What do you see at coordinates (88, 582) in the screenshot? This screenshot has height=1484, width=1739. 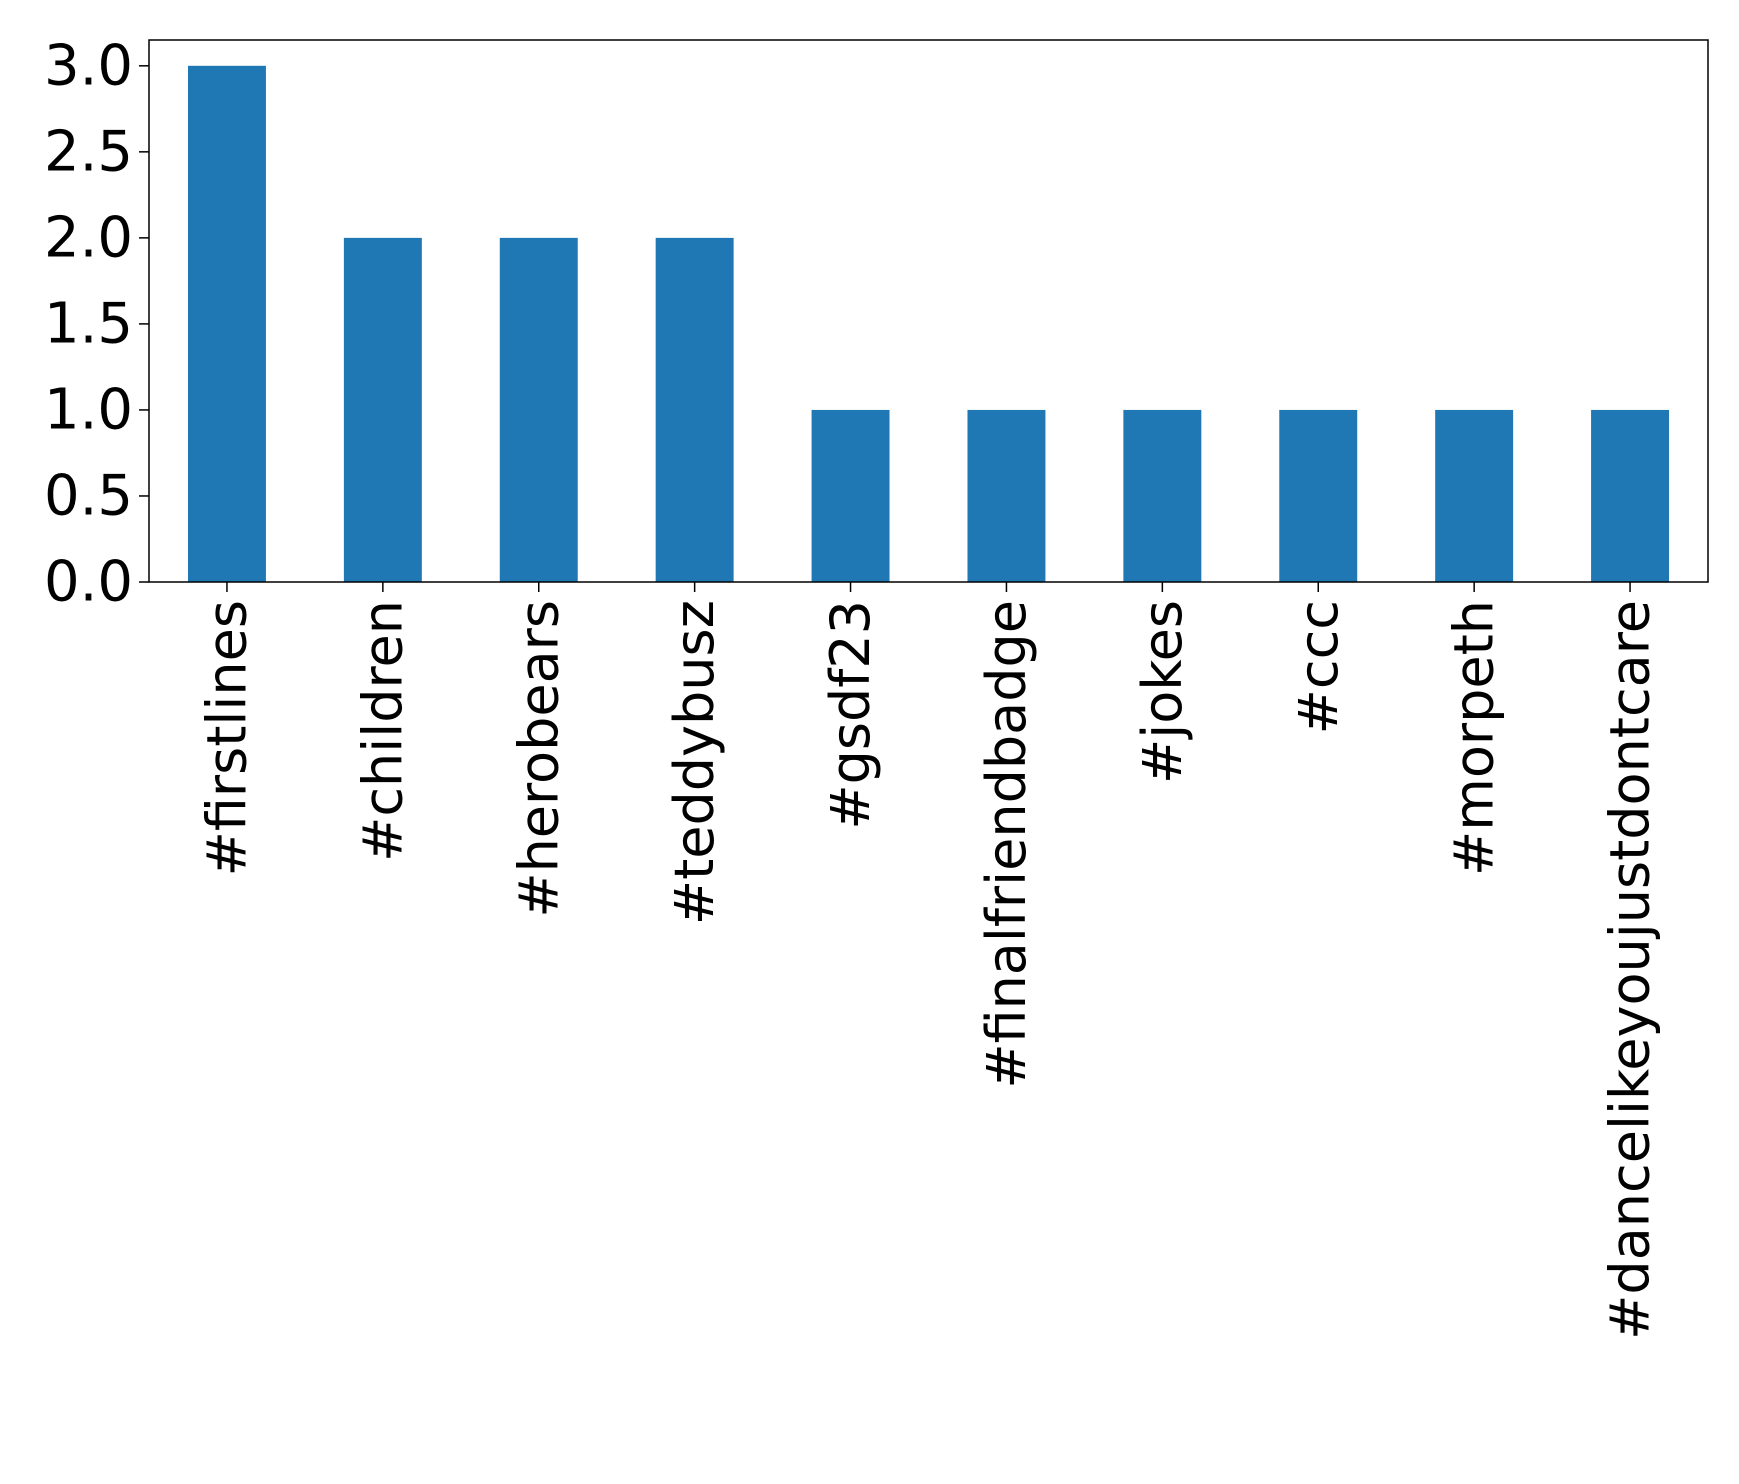 I see `y-tick-label: 0.0` at bounding box center [88, 582].